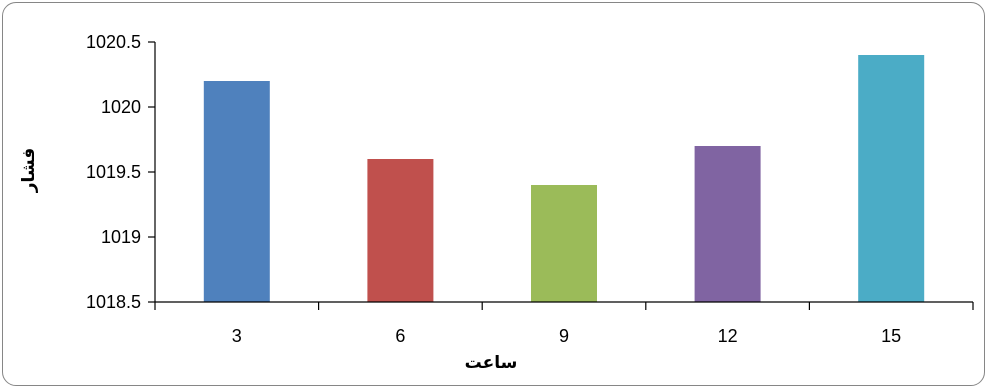  What do you see at coordinates (564, 336) in the screenshot?
I see `x-tick-label: 9` at bounding box center [564, 336].